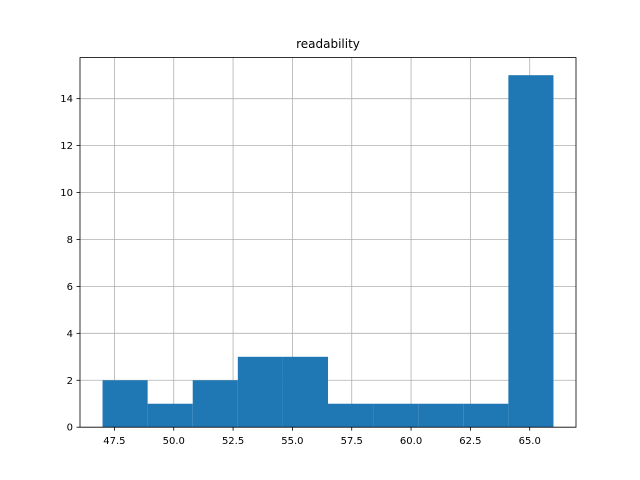 This screenshot has width=640, height=480. I want to click on y-tick-label: 14, so click(66, 99).